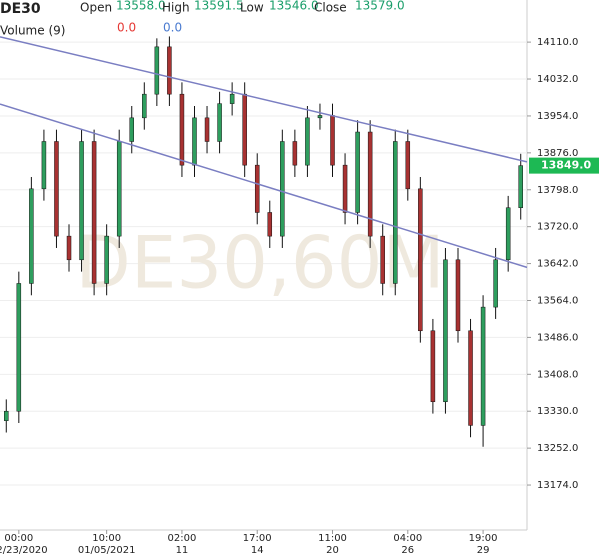 The image size is (601, 558). What do you see at coordinates (24, 550) in the screenshot?
I see `x-tick-date: 12/23/2020` at bounding box center [24, 550].